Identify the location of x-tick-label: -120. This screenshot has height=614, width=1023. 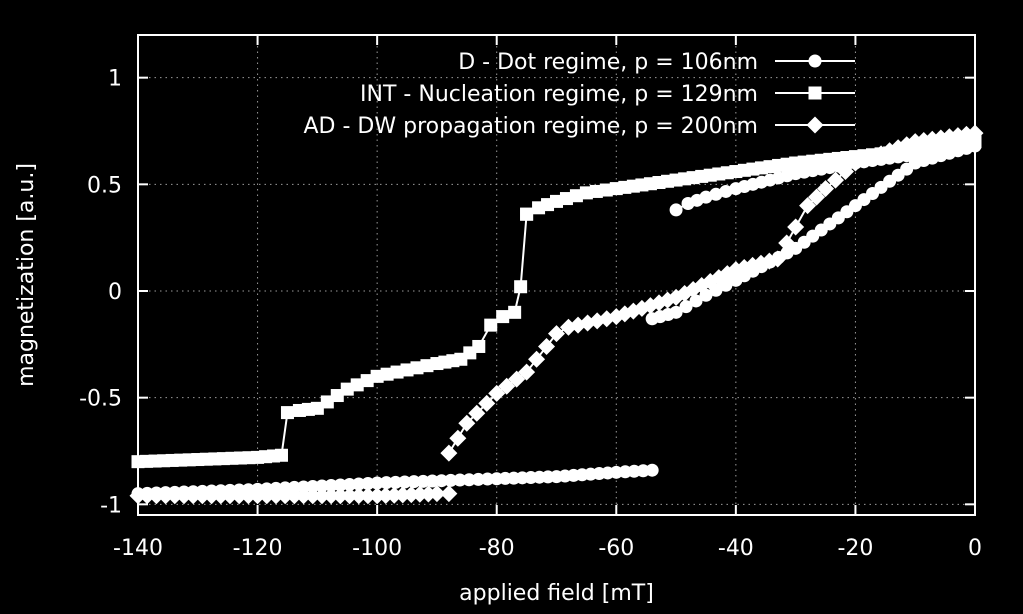
(258, 548).